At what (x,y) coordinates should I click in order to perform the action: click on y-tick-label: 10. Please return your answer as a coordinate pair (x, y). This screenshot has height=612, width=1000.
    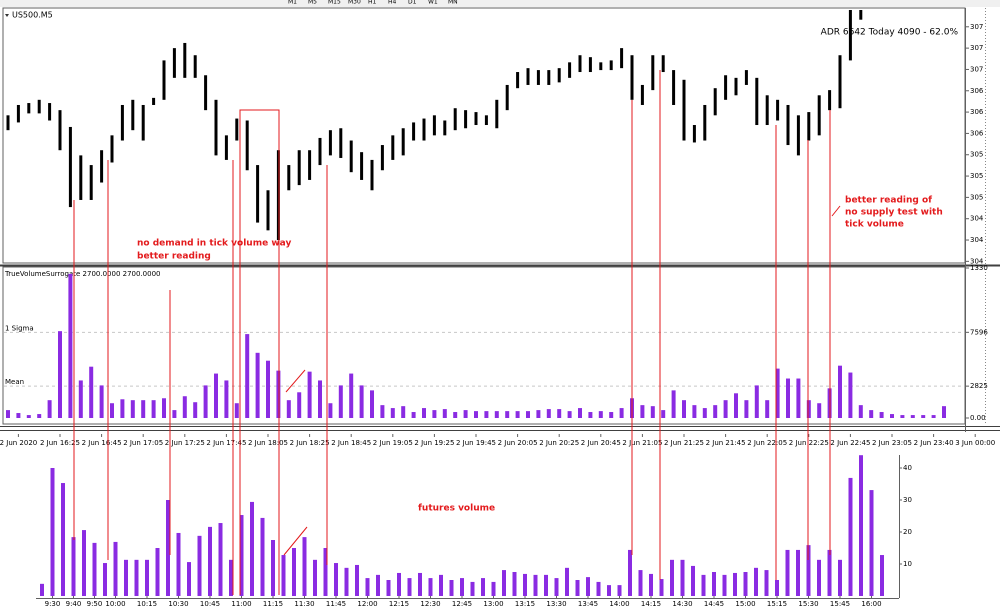
    Looking at the image, I should click on (907, 564).